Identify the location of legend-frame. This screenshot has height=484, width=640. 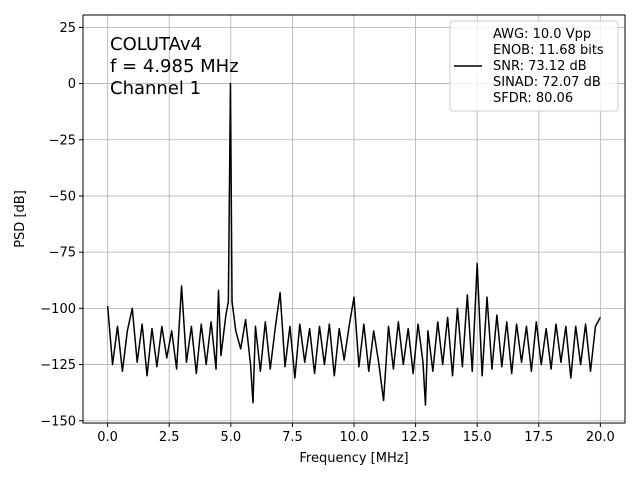
(534, 66).